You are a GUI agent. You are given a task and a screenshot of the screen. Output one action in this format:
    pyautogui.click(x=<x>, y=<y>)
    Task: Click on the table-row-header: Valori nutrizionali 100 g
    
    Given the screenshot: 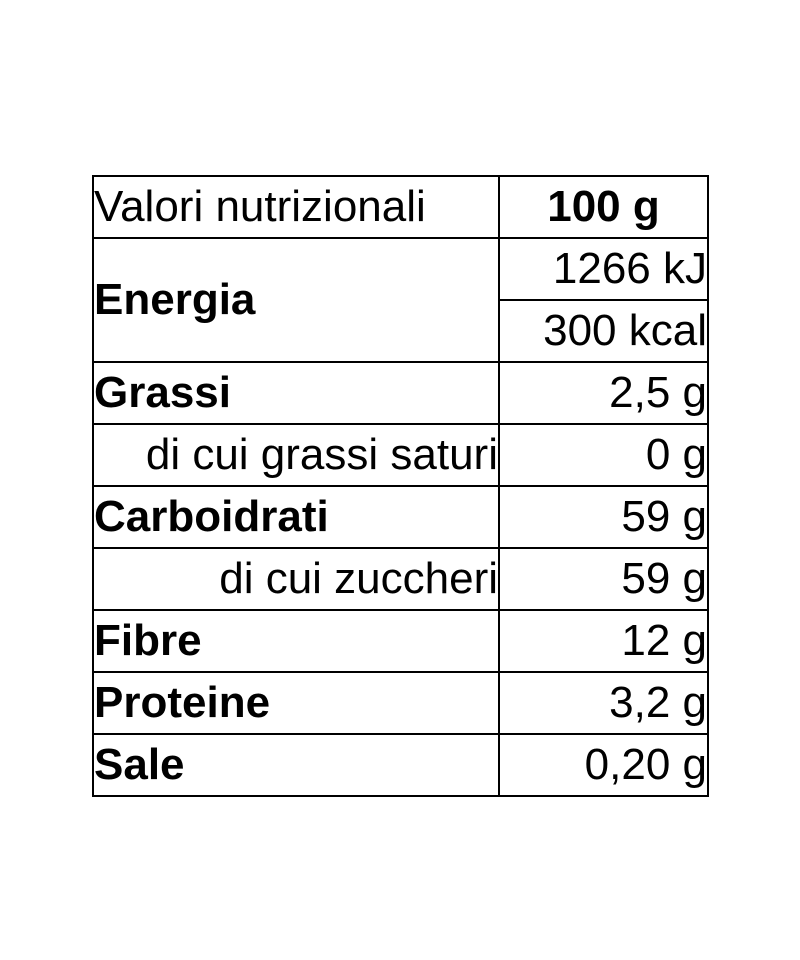 What is the action you would take?
    pyautogui.click(x=400, y=207)
    